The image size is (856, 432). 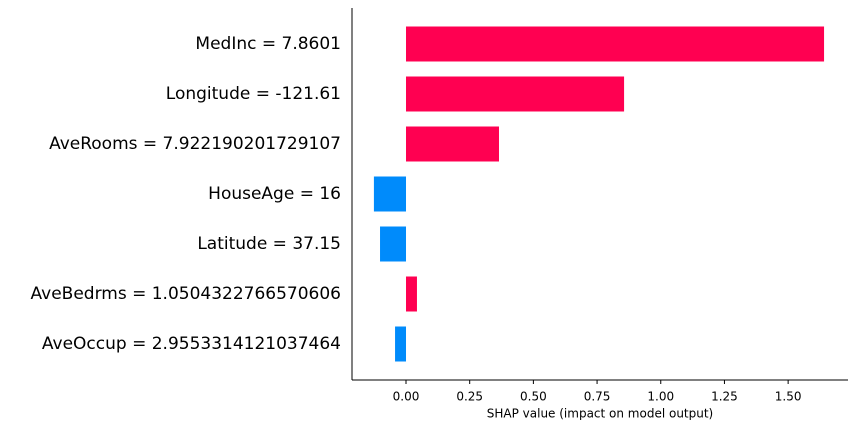 What do you see at coordinates (660, 397) in the screenshot?
I see `x-tick-label: 1.00` at bounding box center [660, 397].